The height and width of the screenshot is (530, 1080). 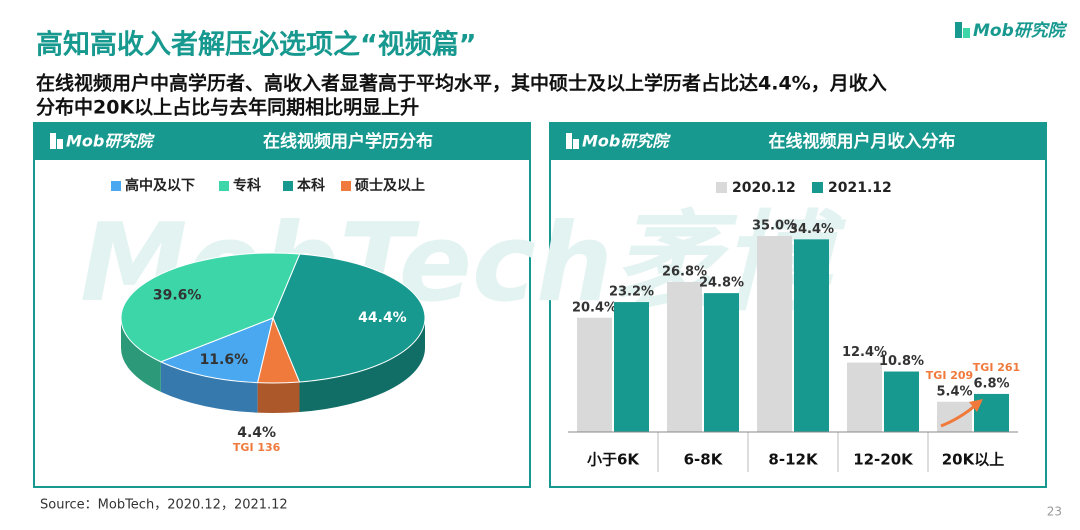 I want to click on legend-label: 2021.12, so click(x=860, y=188).